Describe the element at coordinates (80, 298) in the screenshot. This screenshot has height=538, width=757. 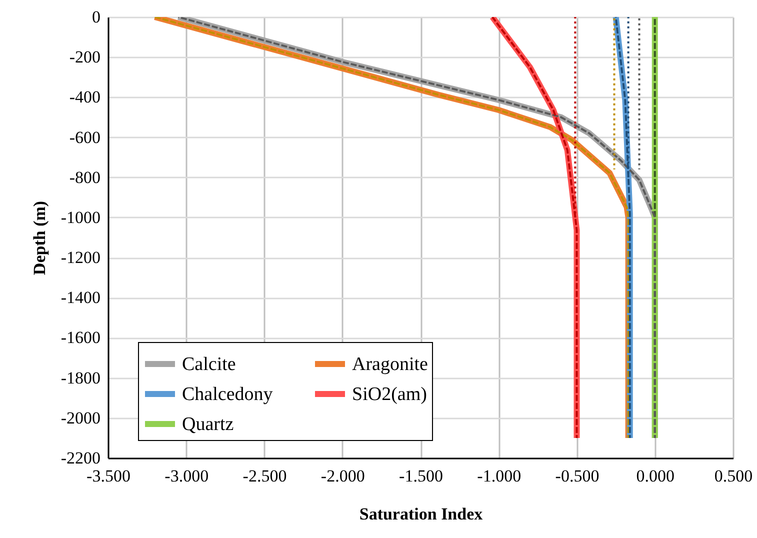
I see `y-tick-label: -1400` at that location.